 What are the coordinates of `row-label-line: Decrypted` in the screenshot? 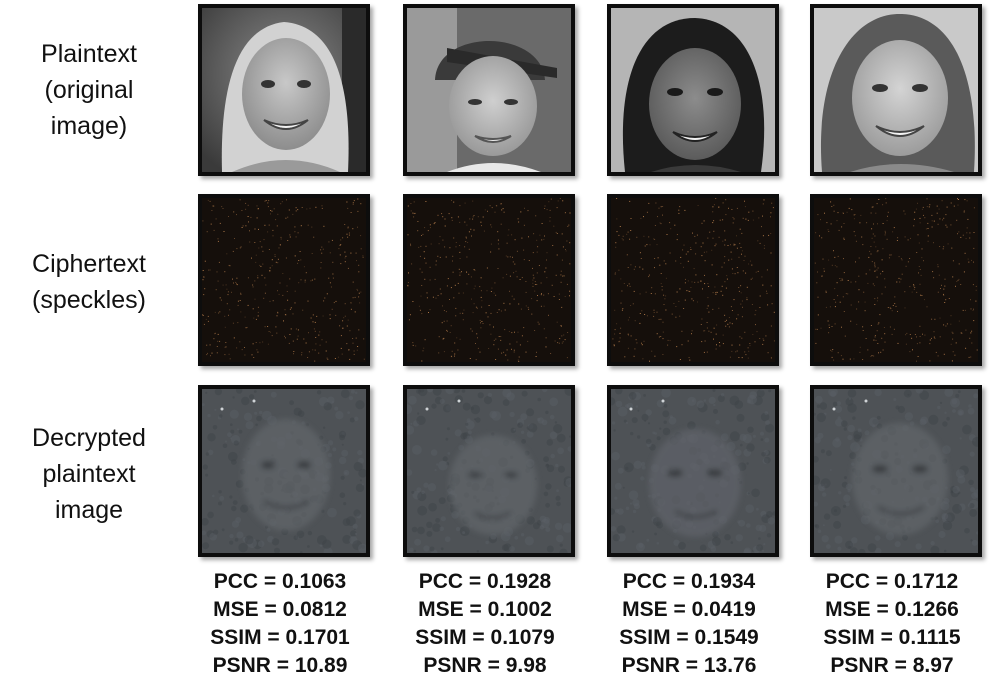 It's located at (89, 438).